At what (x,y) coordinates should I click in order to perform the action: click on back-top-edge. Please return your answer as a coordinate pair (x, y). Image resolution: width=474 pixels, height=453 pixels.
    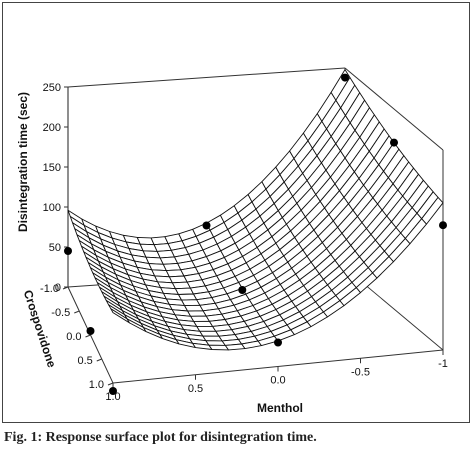
    Looking at the image, I should click on (206, 77).